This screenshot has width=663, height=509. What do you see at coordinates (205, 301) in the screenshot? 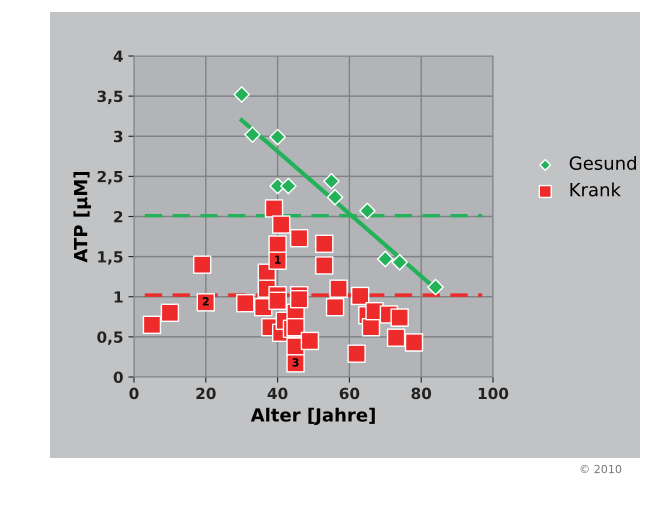
I see `annotation: 2` at bounding box center [205, 301].